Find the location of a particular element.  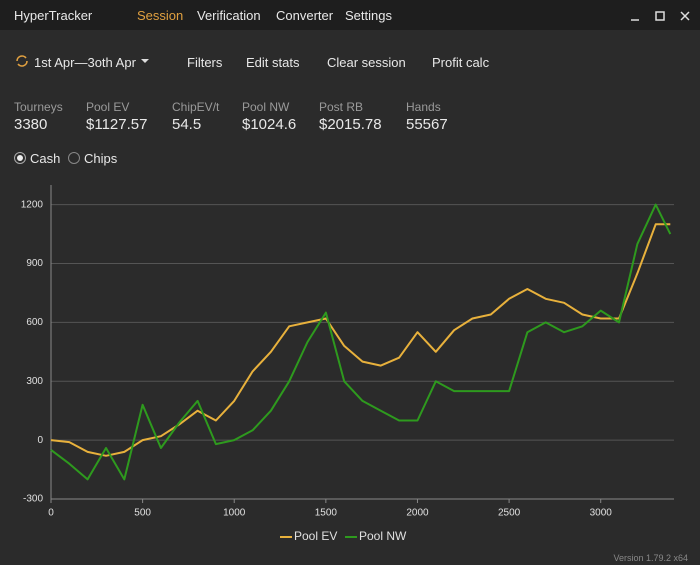

radio-label: Cash is located at coordinates (45, 158).